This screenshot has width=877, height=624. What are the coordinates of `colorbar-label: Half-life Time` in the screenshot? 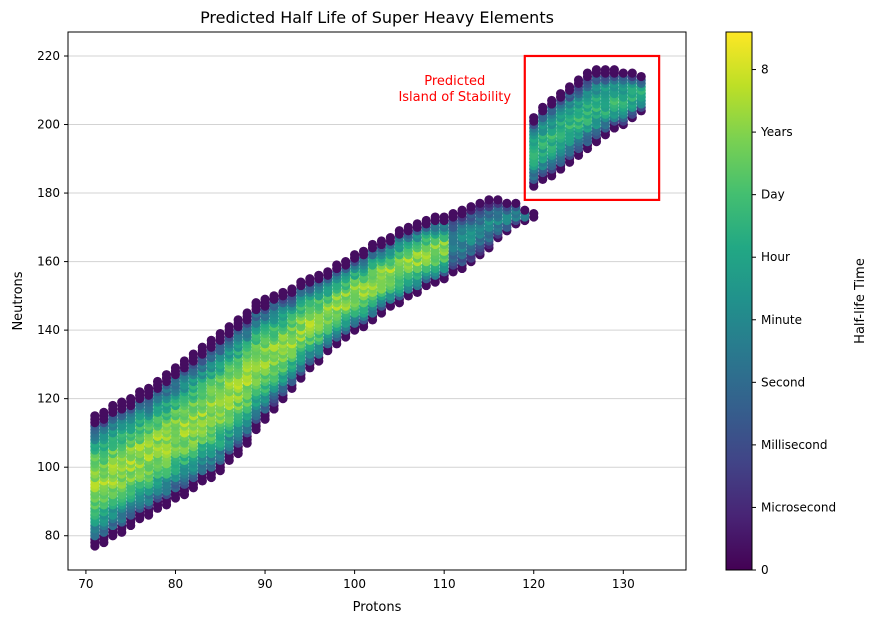 It's located at (860, 301).